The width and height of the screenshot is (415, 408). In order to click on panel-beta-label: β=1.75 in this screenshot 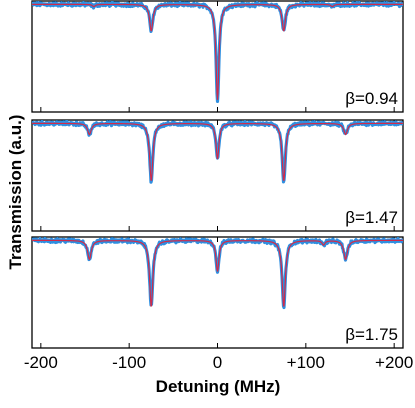, I will do `click(371, 334)`.